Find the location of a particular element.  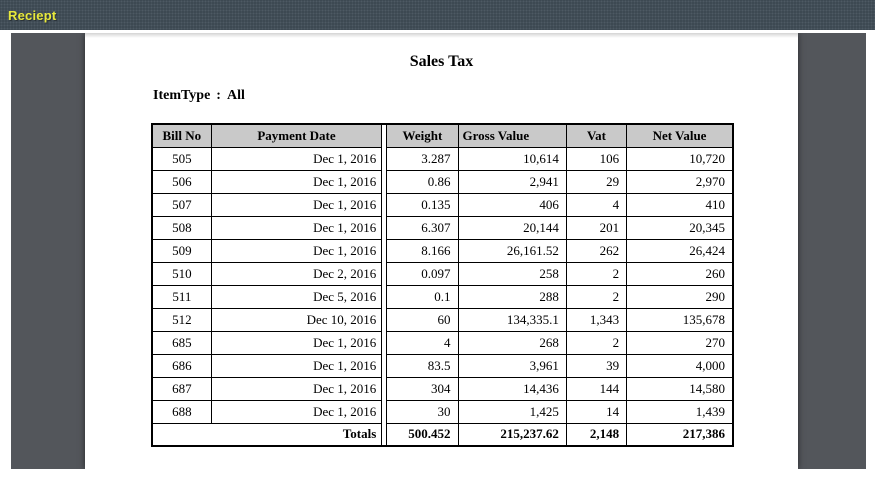

table-row: 686 Dec 1, 2016 83.5 3,961 39 4,000 is located at coordinates (442, 365).